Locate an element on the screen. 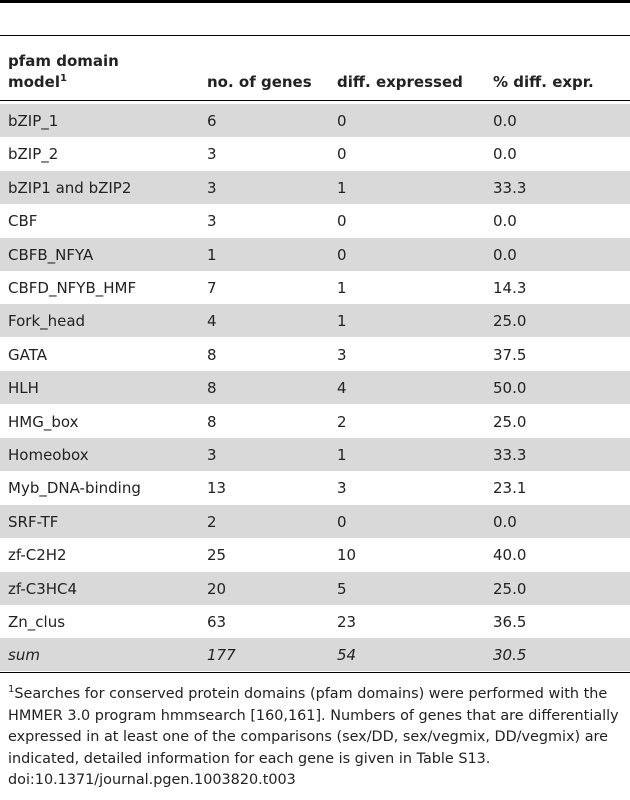 The width and height of the screenshot is (630, 800). table-cell: Zn_clus is located at coordinates (37, 622).